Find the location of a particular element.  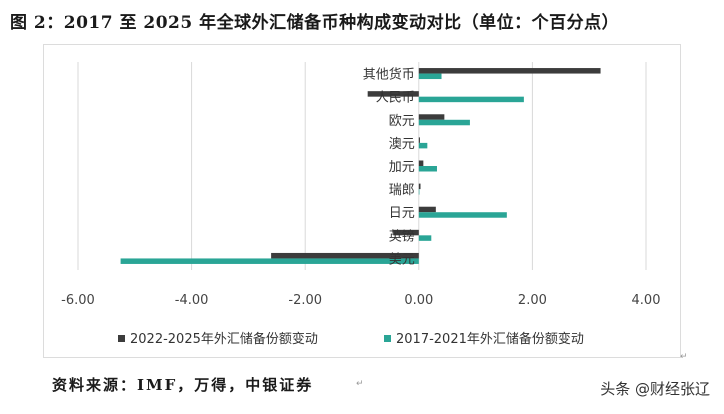

x-tick-label: 2.00 is located at coordinates (532, 300).